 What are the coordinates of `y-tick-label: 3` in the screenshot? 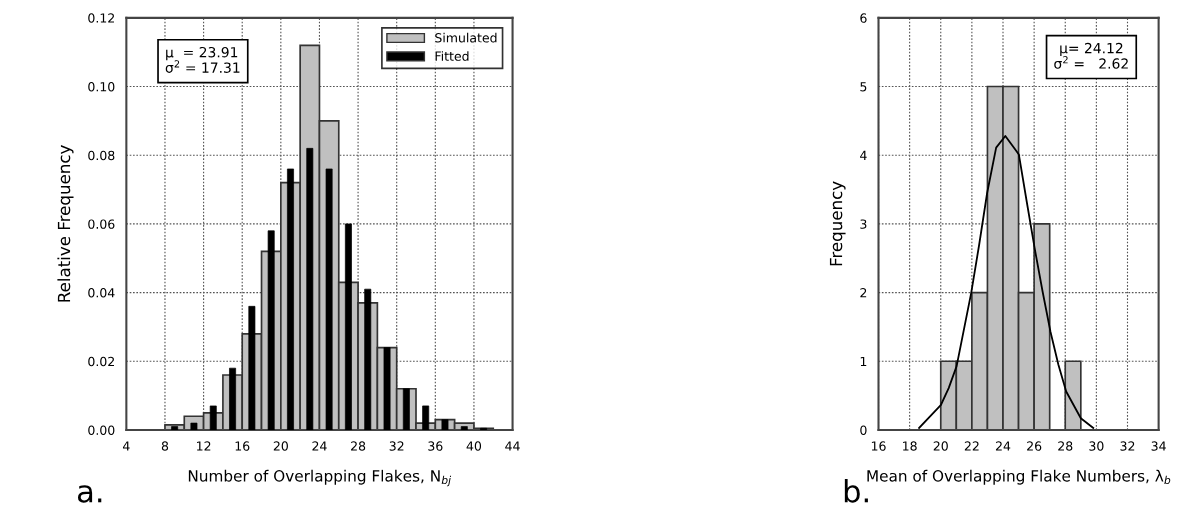 It's located at (863, 224).